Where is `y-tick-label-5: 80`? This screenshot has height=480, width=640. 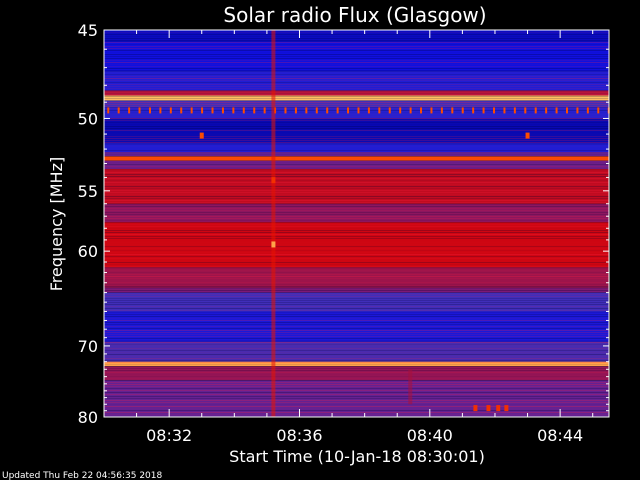
y-tick-label-5: 80 is located at coordinates (88, 417).